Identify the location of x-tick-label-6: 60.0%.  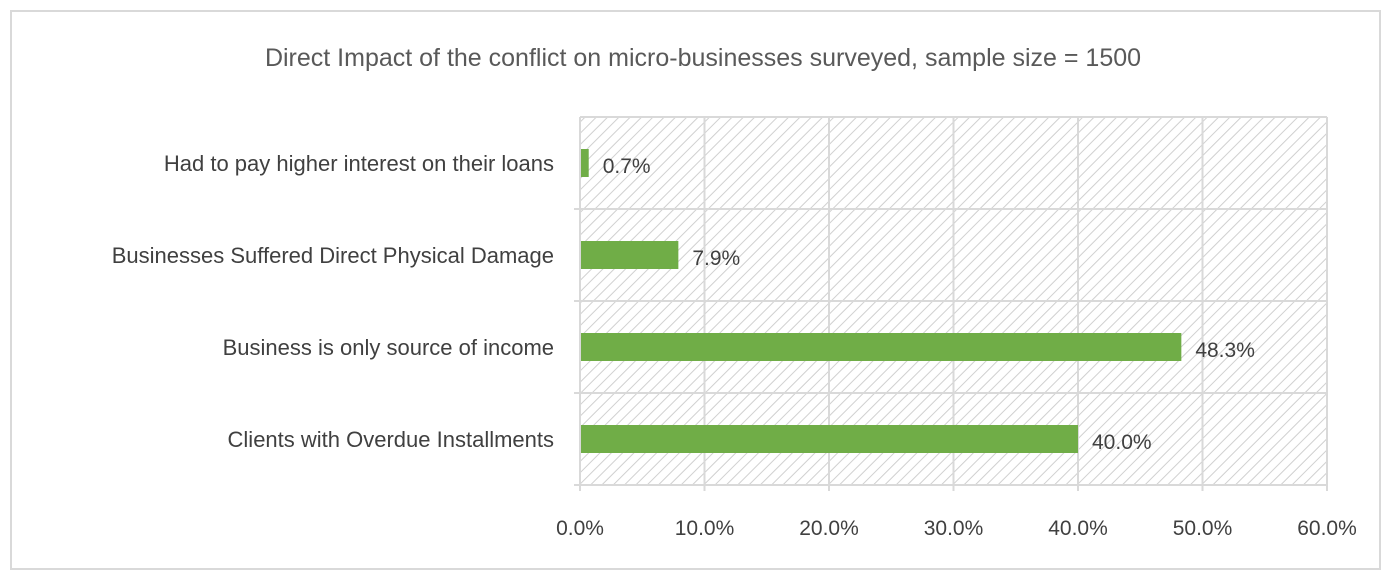
(1327, 528).